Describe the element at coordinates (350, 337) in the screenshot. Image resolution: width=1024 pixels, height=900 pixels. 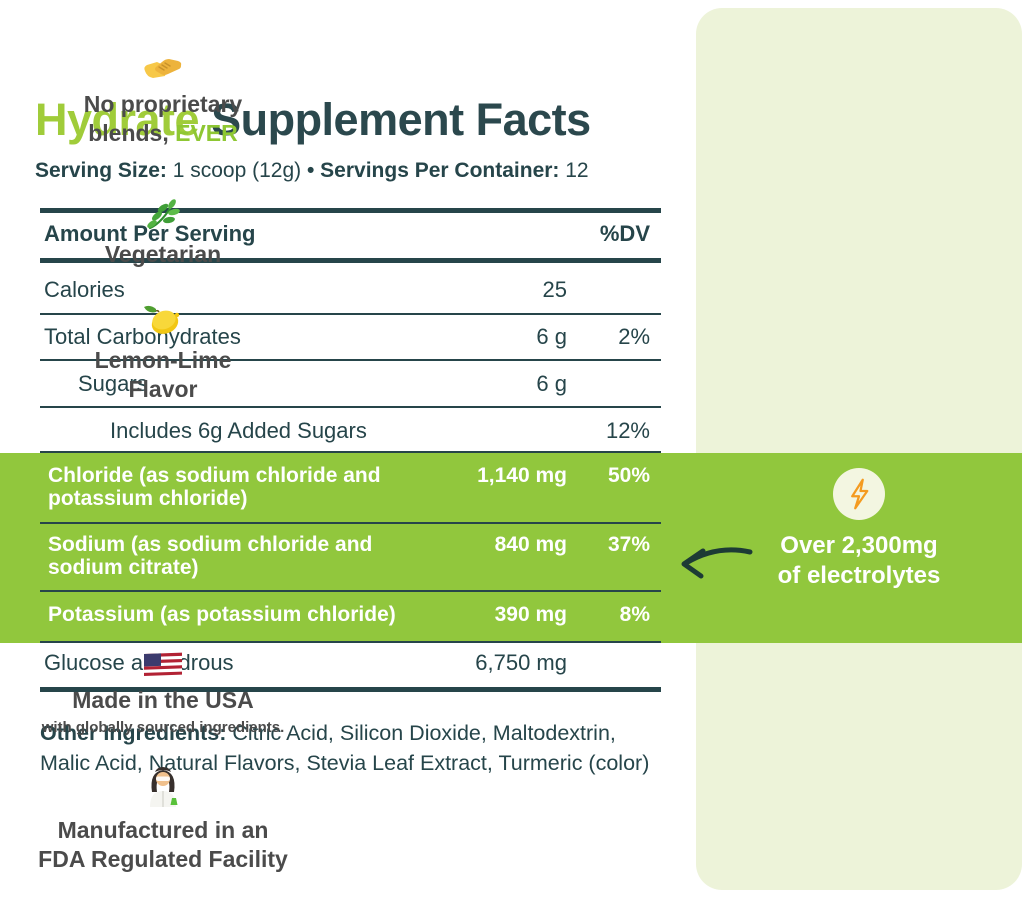
I see `facts-row-carbohydrates: Total Carbohydrates 6 g 2%` at that location.